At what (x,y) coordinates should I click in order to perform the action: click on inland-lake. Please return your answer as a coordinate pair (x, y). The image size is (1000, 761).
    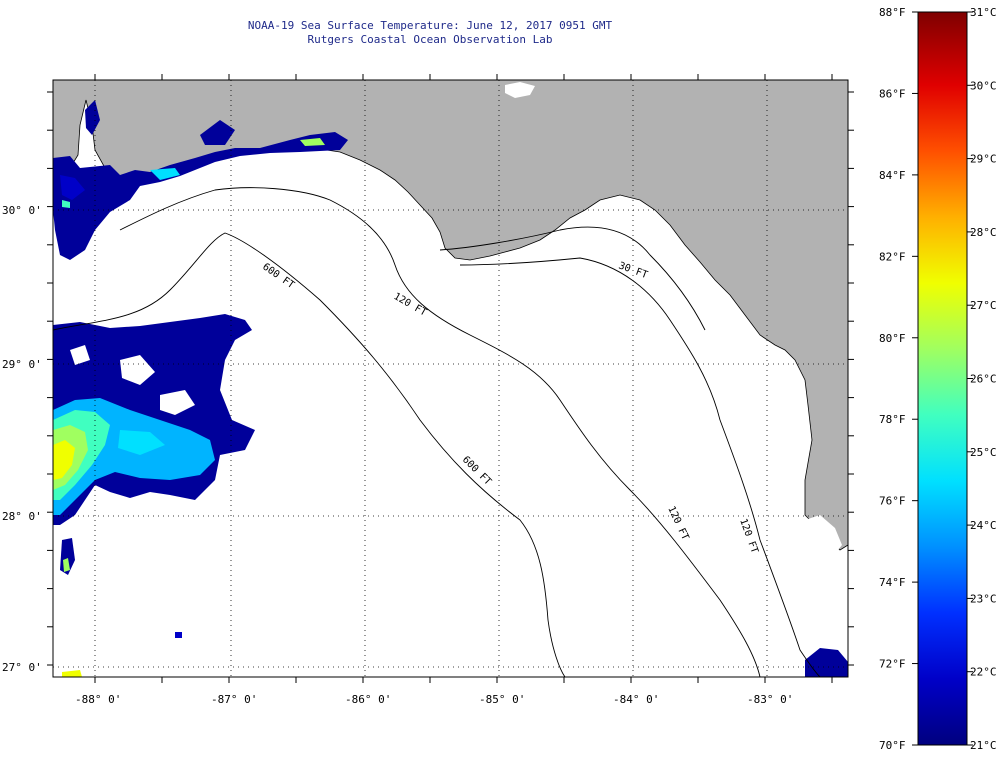
    Looking at the image, I should click on (520, 90).